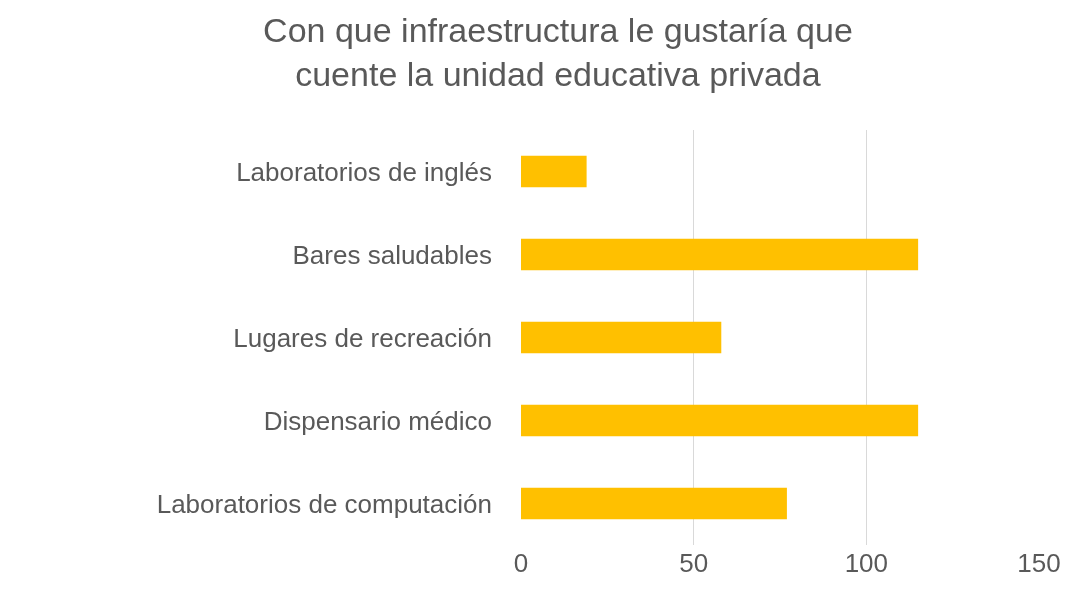  I want to click on y-tick-label: Dispensario médico, so click(377, 420).